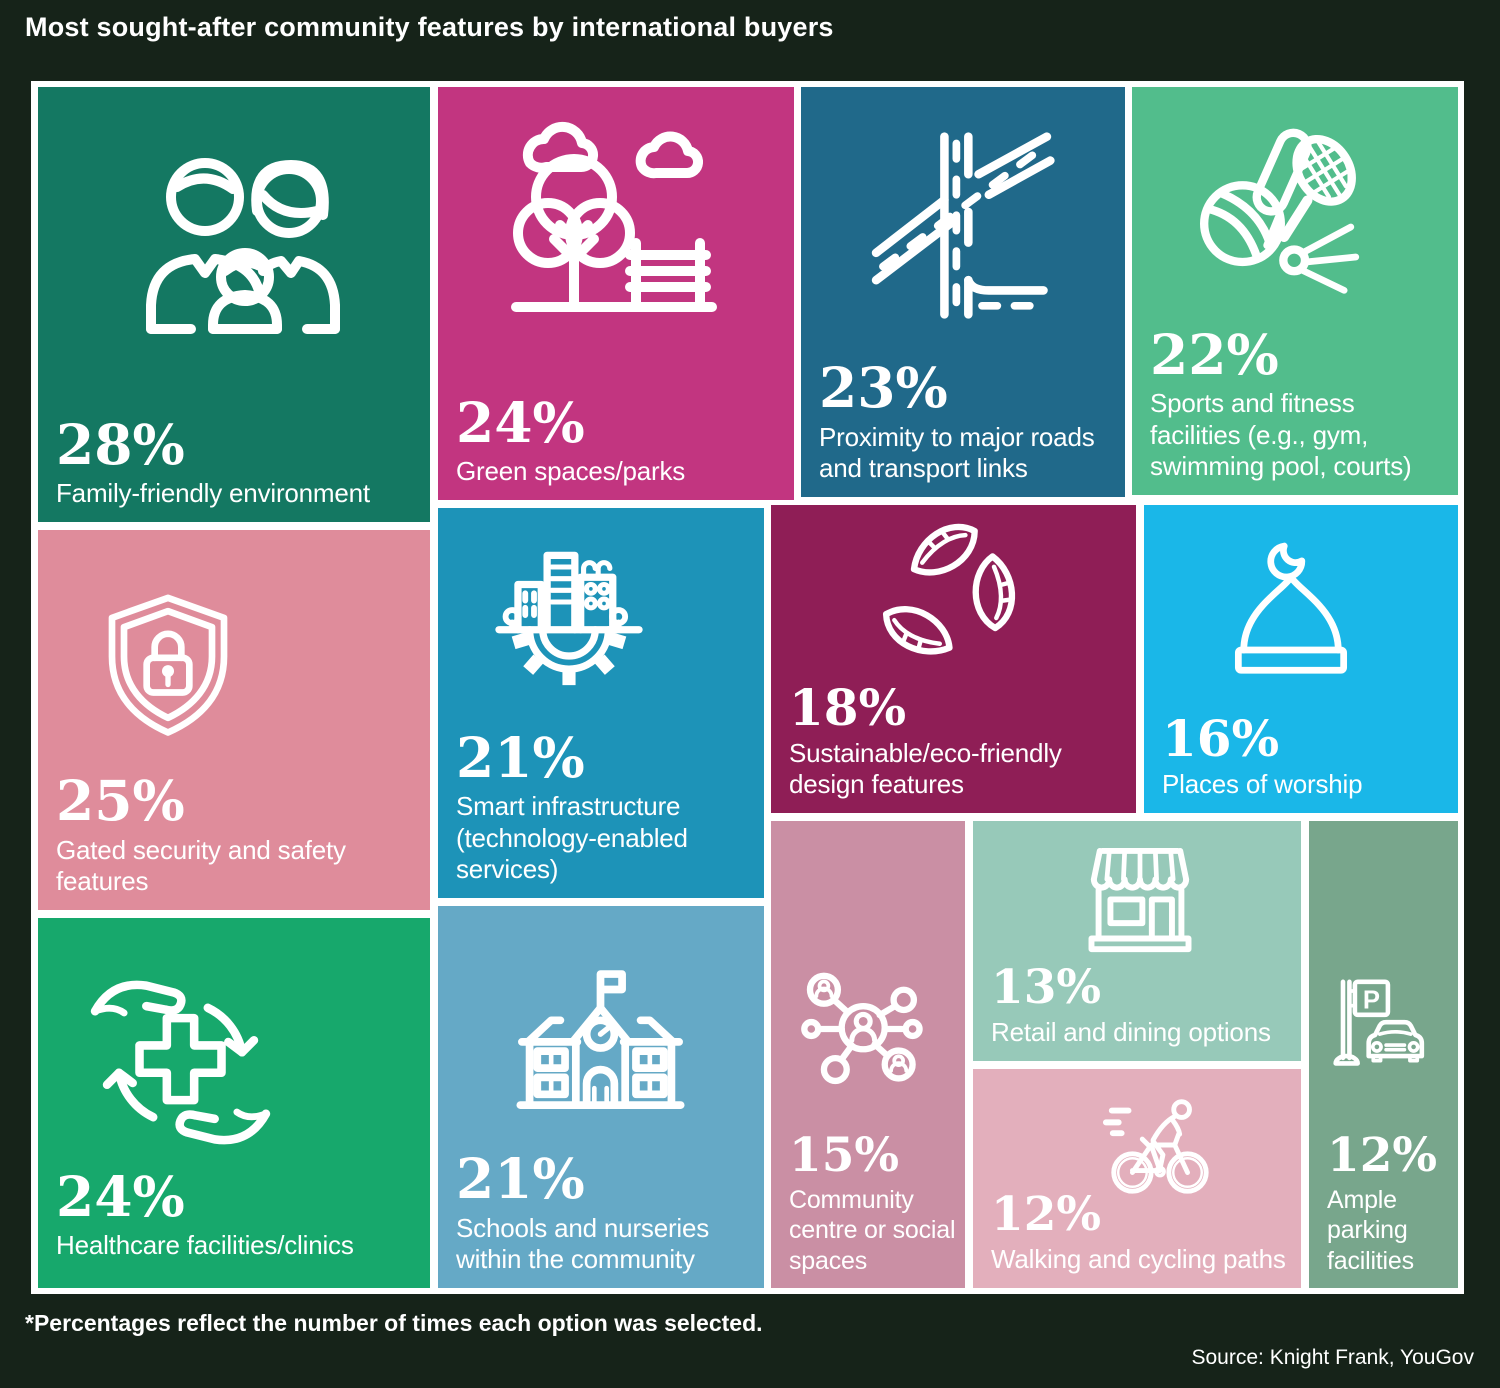  I want to click on parking-icon: P, so click(1379, 1022).